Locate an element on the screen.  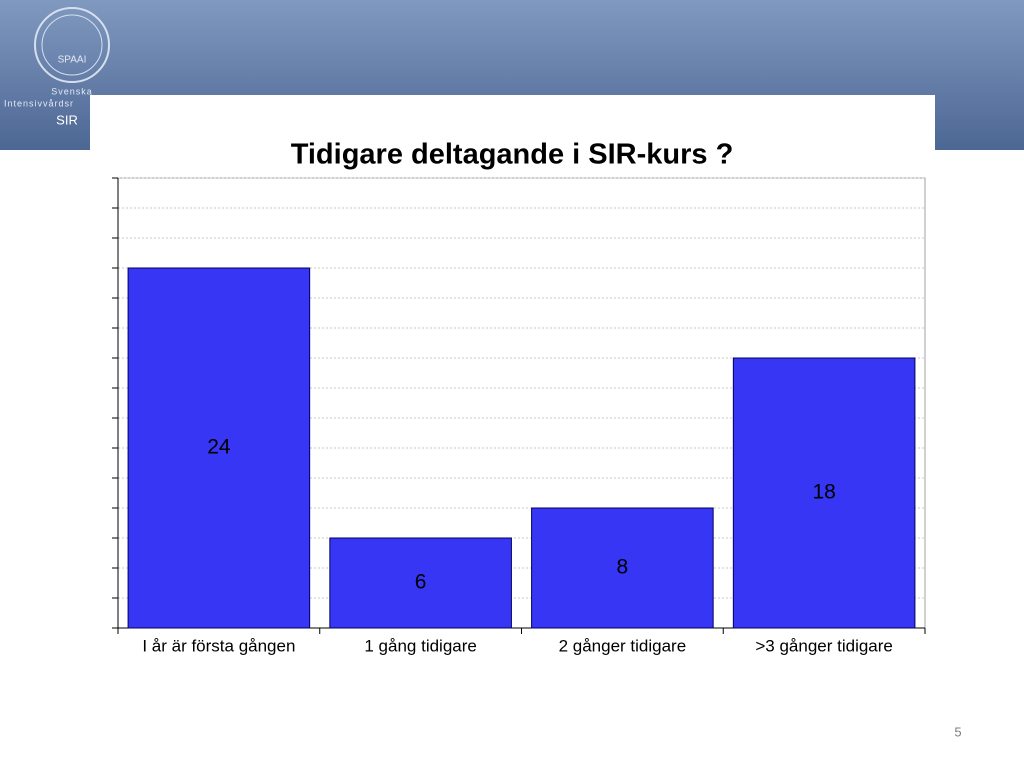
x-tick-label: 2 gånger tidigare is located at coordinates (623, 645).